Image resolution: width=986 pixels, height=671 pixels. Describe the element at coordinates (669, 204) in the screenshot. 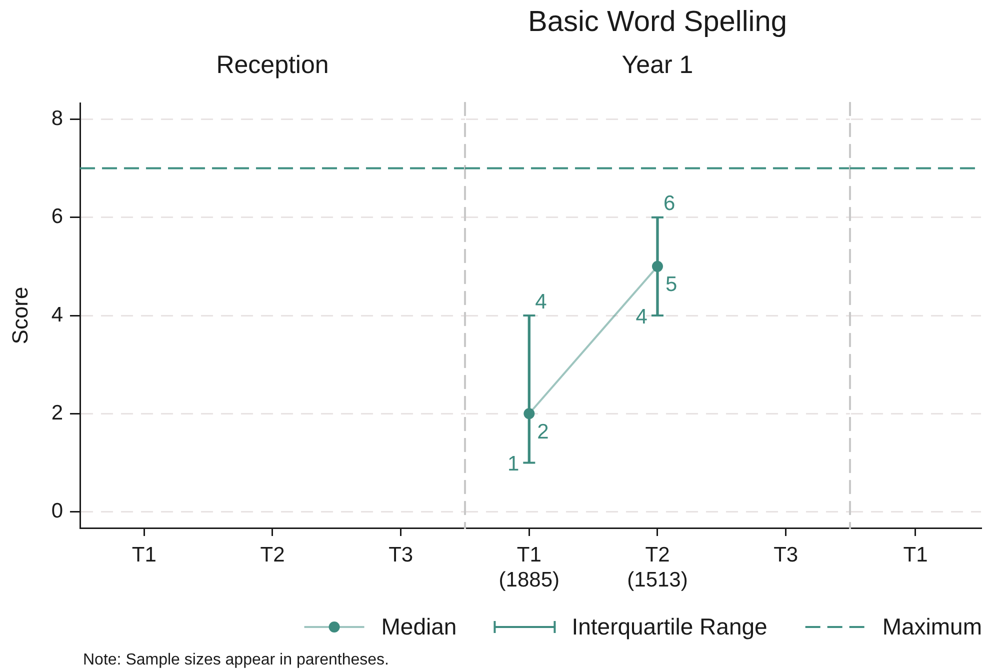

I see `annotation: 6` at that location.